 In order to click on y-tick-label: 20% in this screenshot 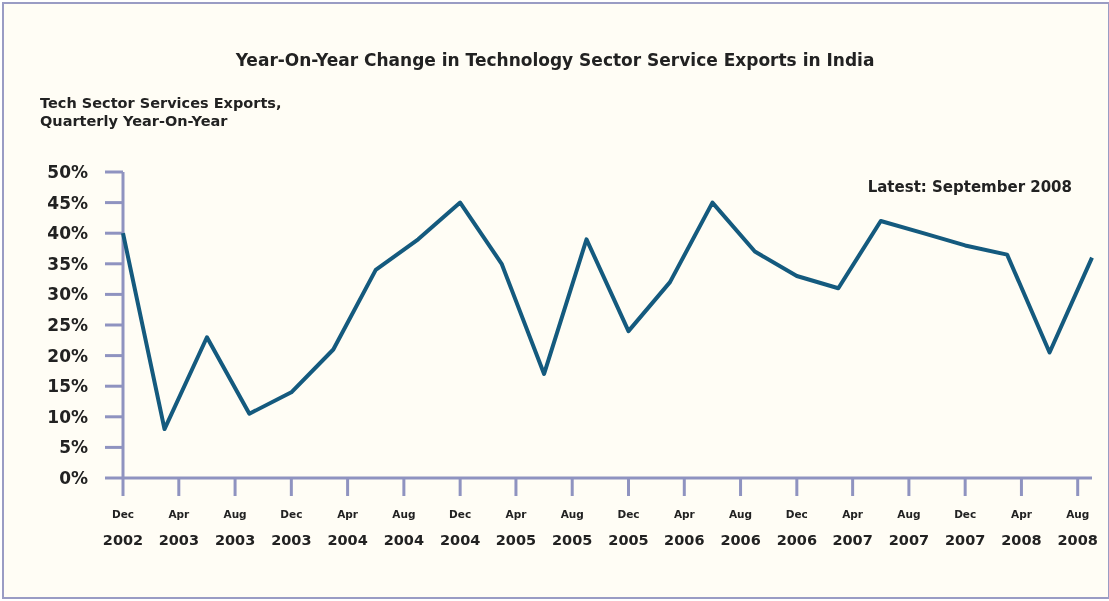, I will do `click(67, 355)`.